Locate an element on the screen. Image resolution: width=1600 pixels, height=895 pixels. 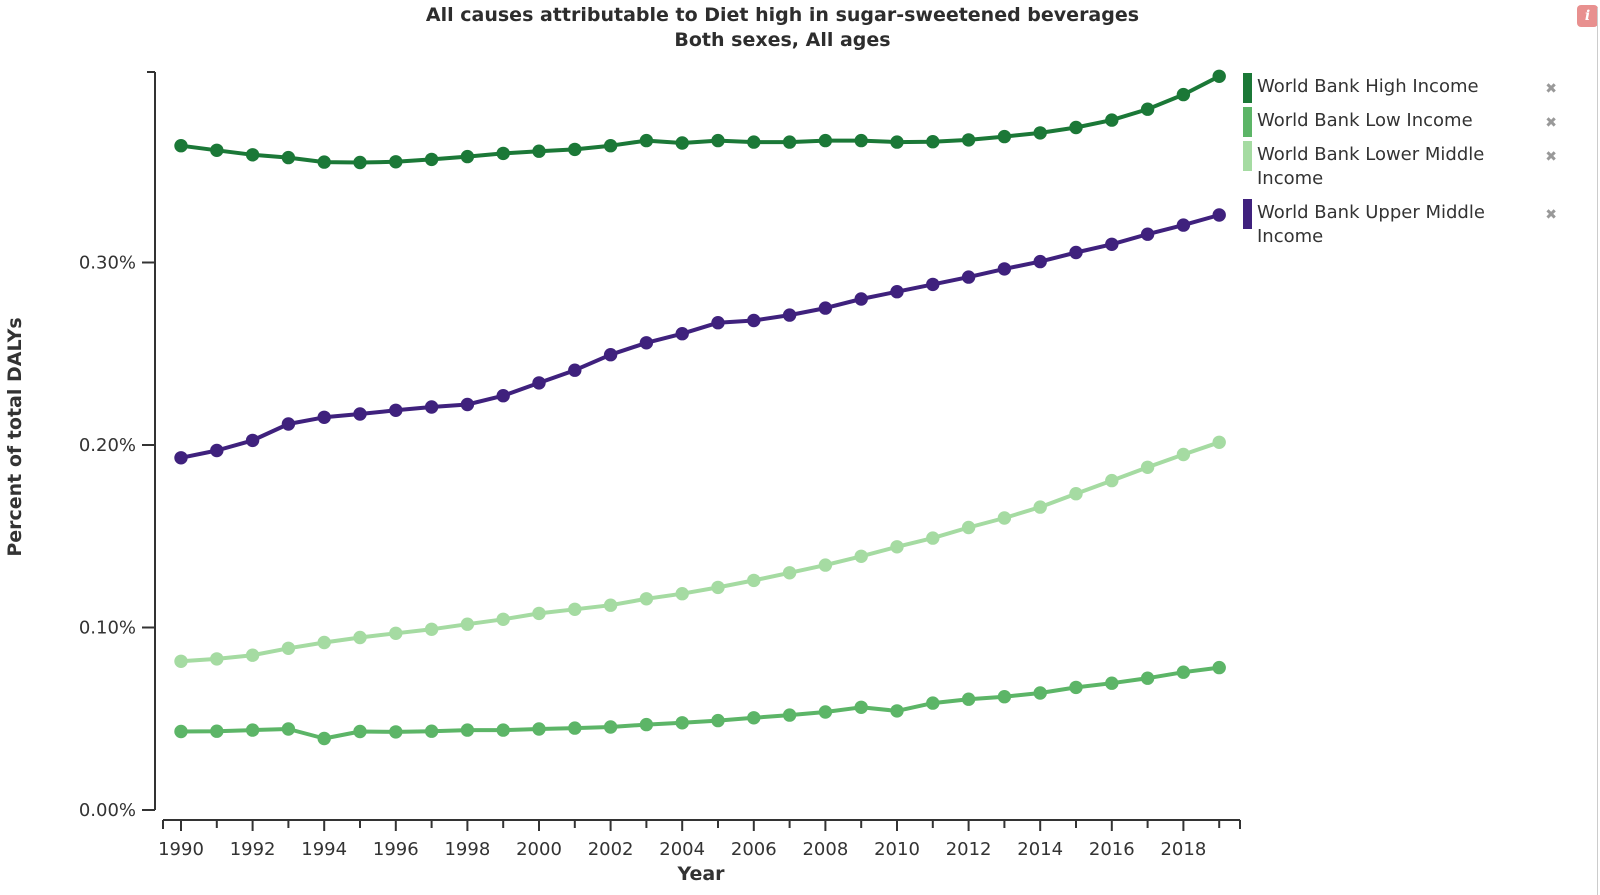
x-tick-label: 2010 is located at coordinates (897, 849).